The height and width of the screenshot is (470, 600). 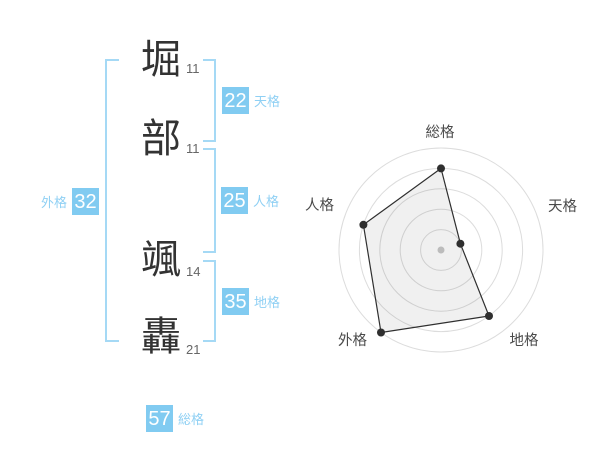 What do you see at coordinates (235, 301) in the screenshot?
I see `chikaku-value-badge: 35` at bounding box center [235, 301].